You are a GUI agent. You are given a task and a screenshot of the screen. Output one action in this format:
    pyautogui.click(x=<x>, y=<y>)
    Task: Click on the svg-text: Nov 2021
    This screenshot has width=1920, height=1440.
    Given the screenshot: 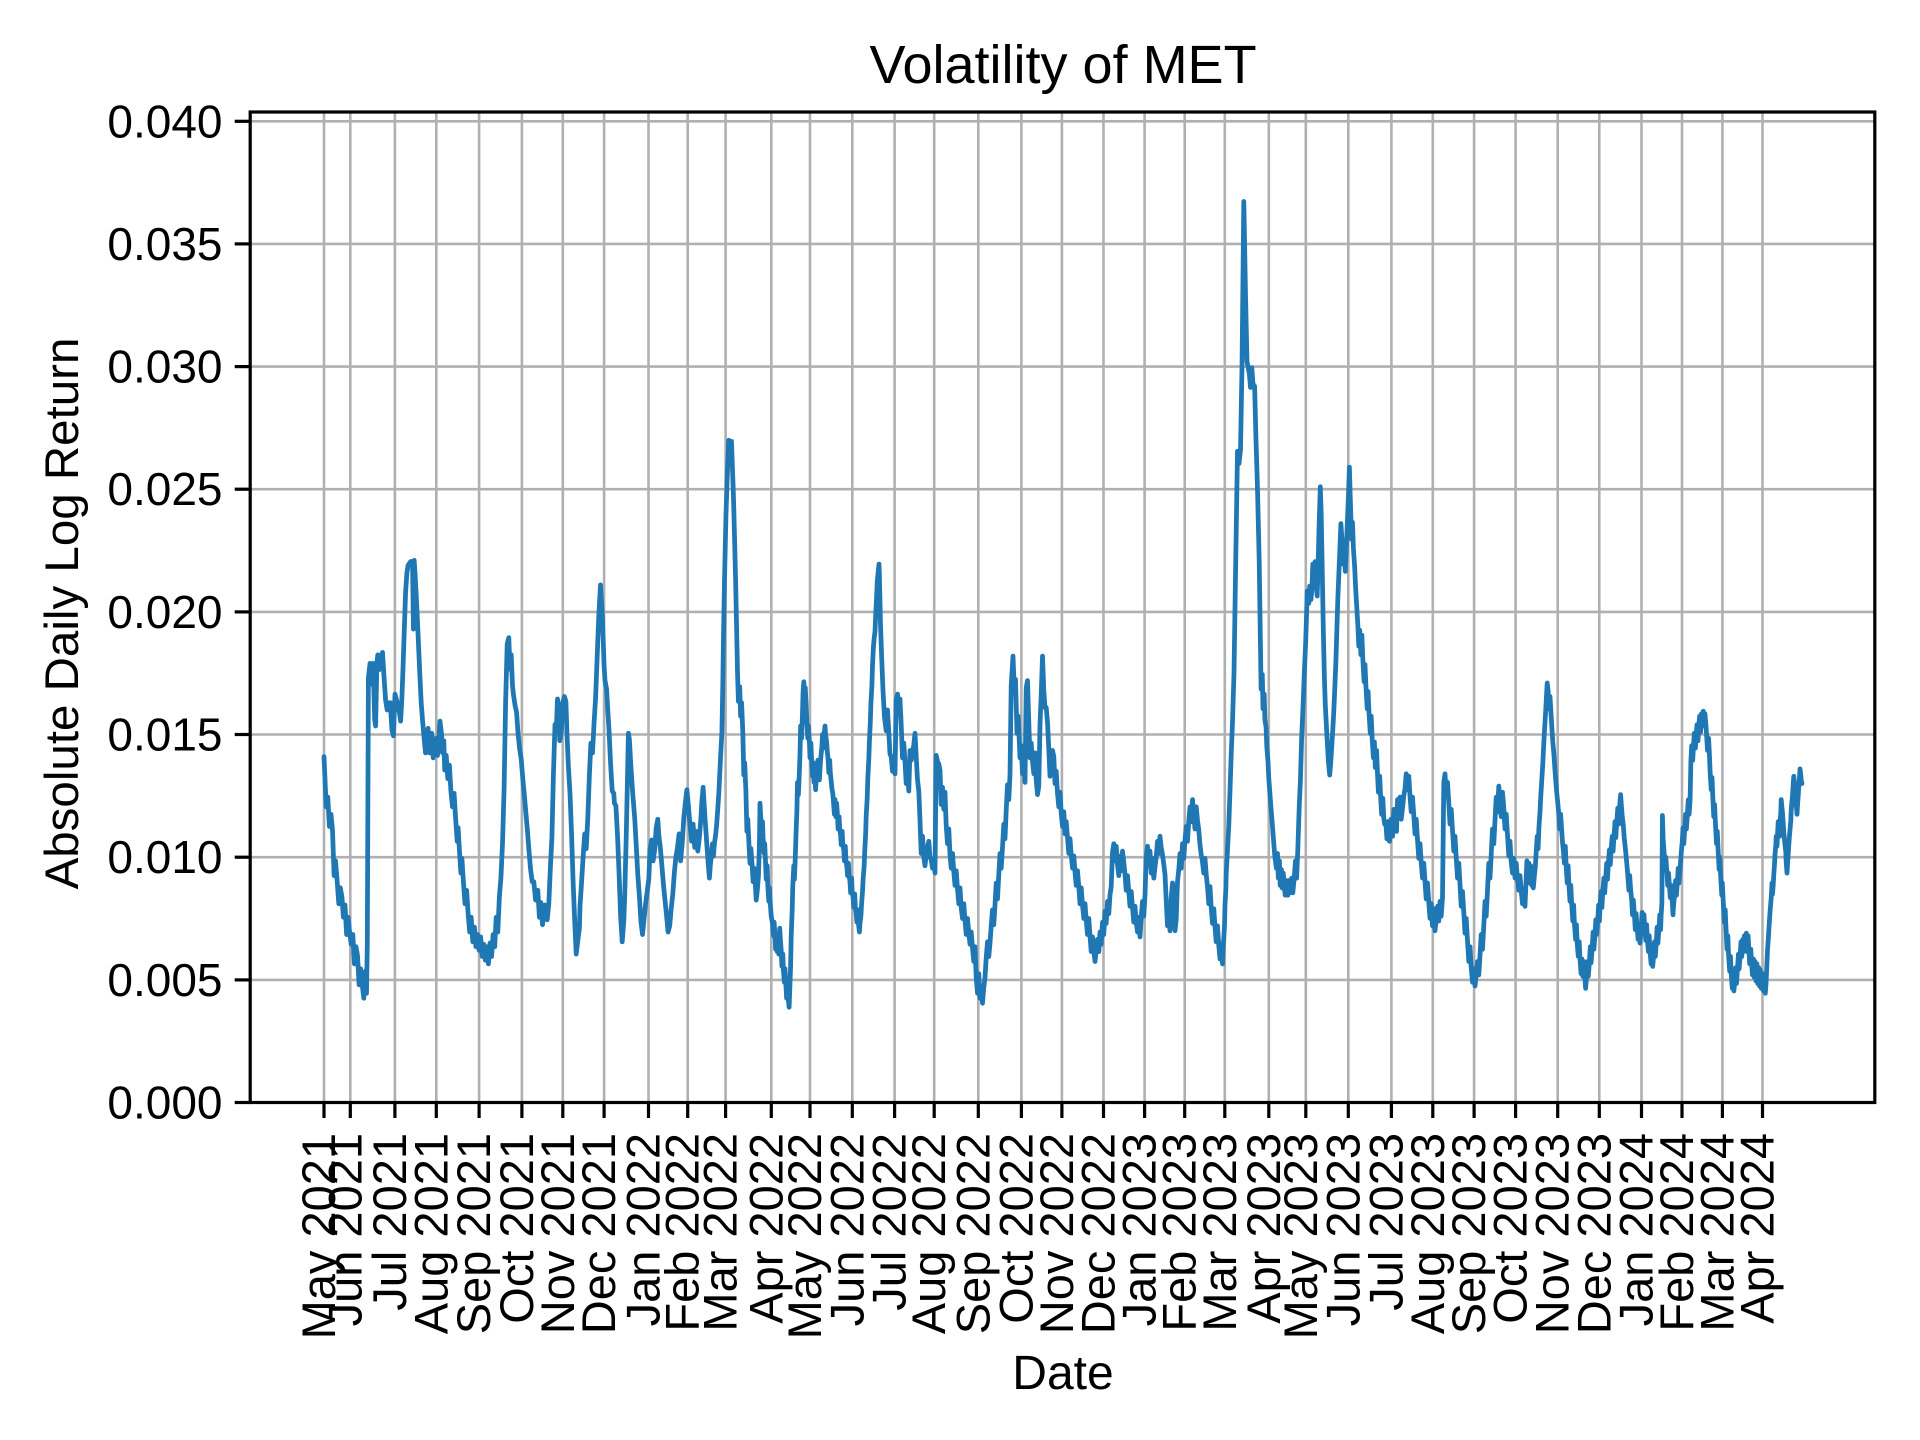 What is the action you would take?
    pyautogui.click(x=557, y=1233)
    